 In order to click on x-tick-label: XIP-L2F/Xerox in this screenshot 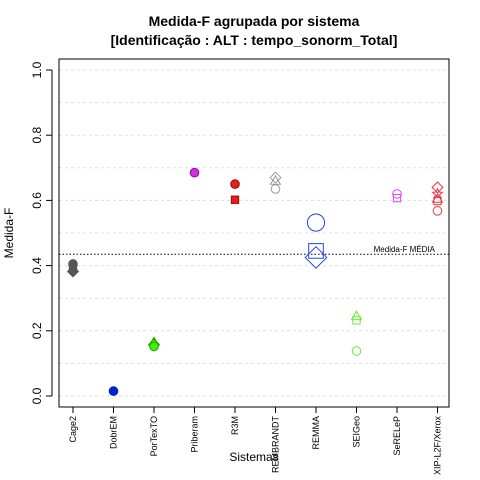, I will do `click(438, 446)`.